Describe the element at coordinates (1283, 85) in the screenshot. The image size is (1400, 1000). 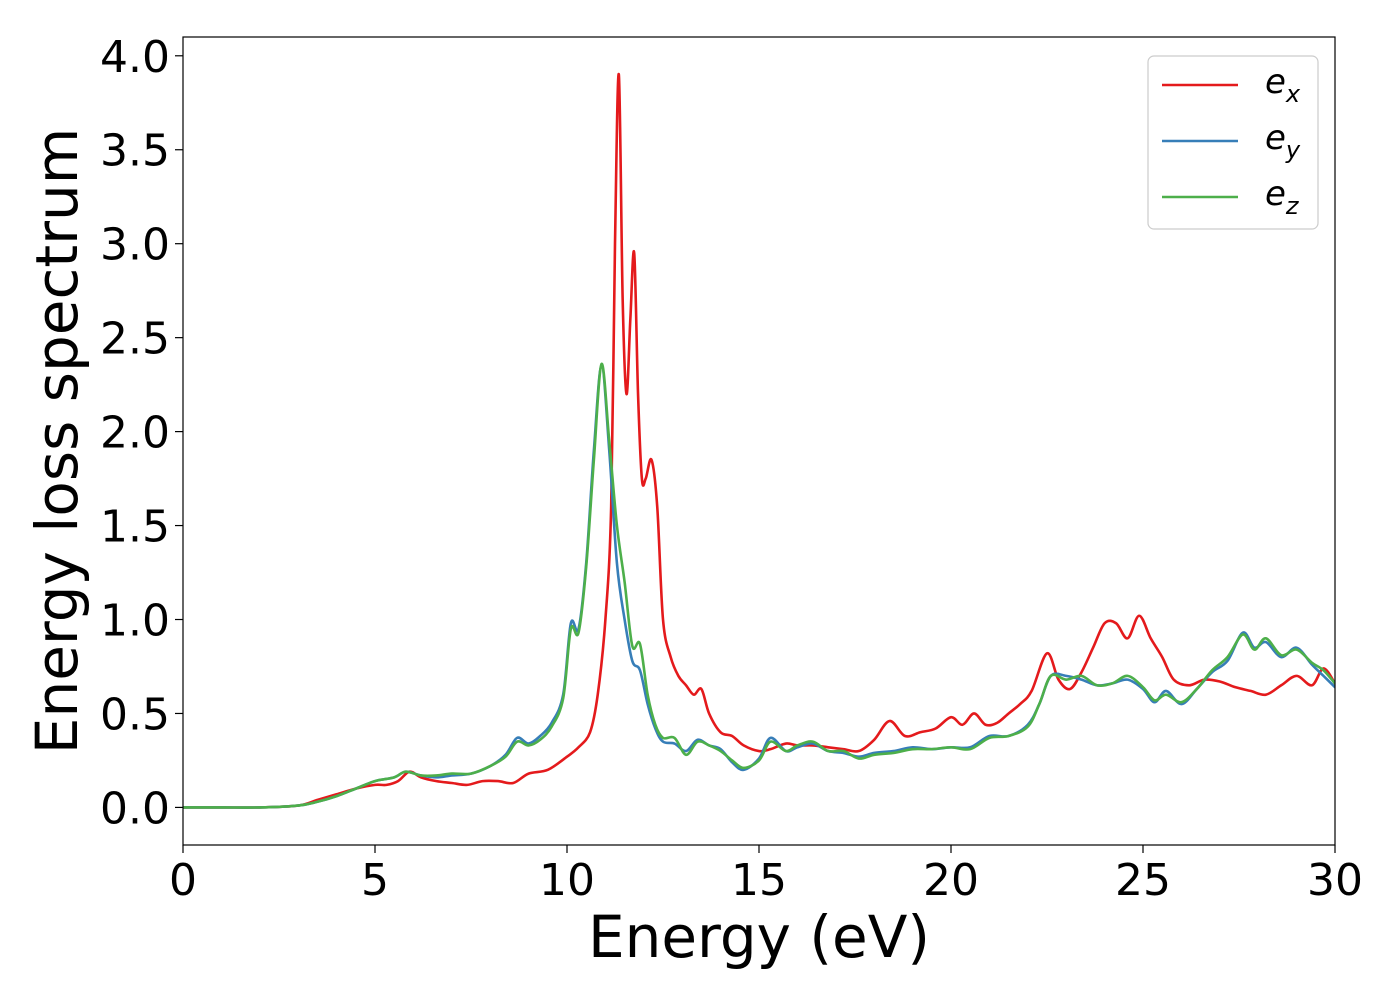
I see `legend-label-e-x: ex` at that location.